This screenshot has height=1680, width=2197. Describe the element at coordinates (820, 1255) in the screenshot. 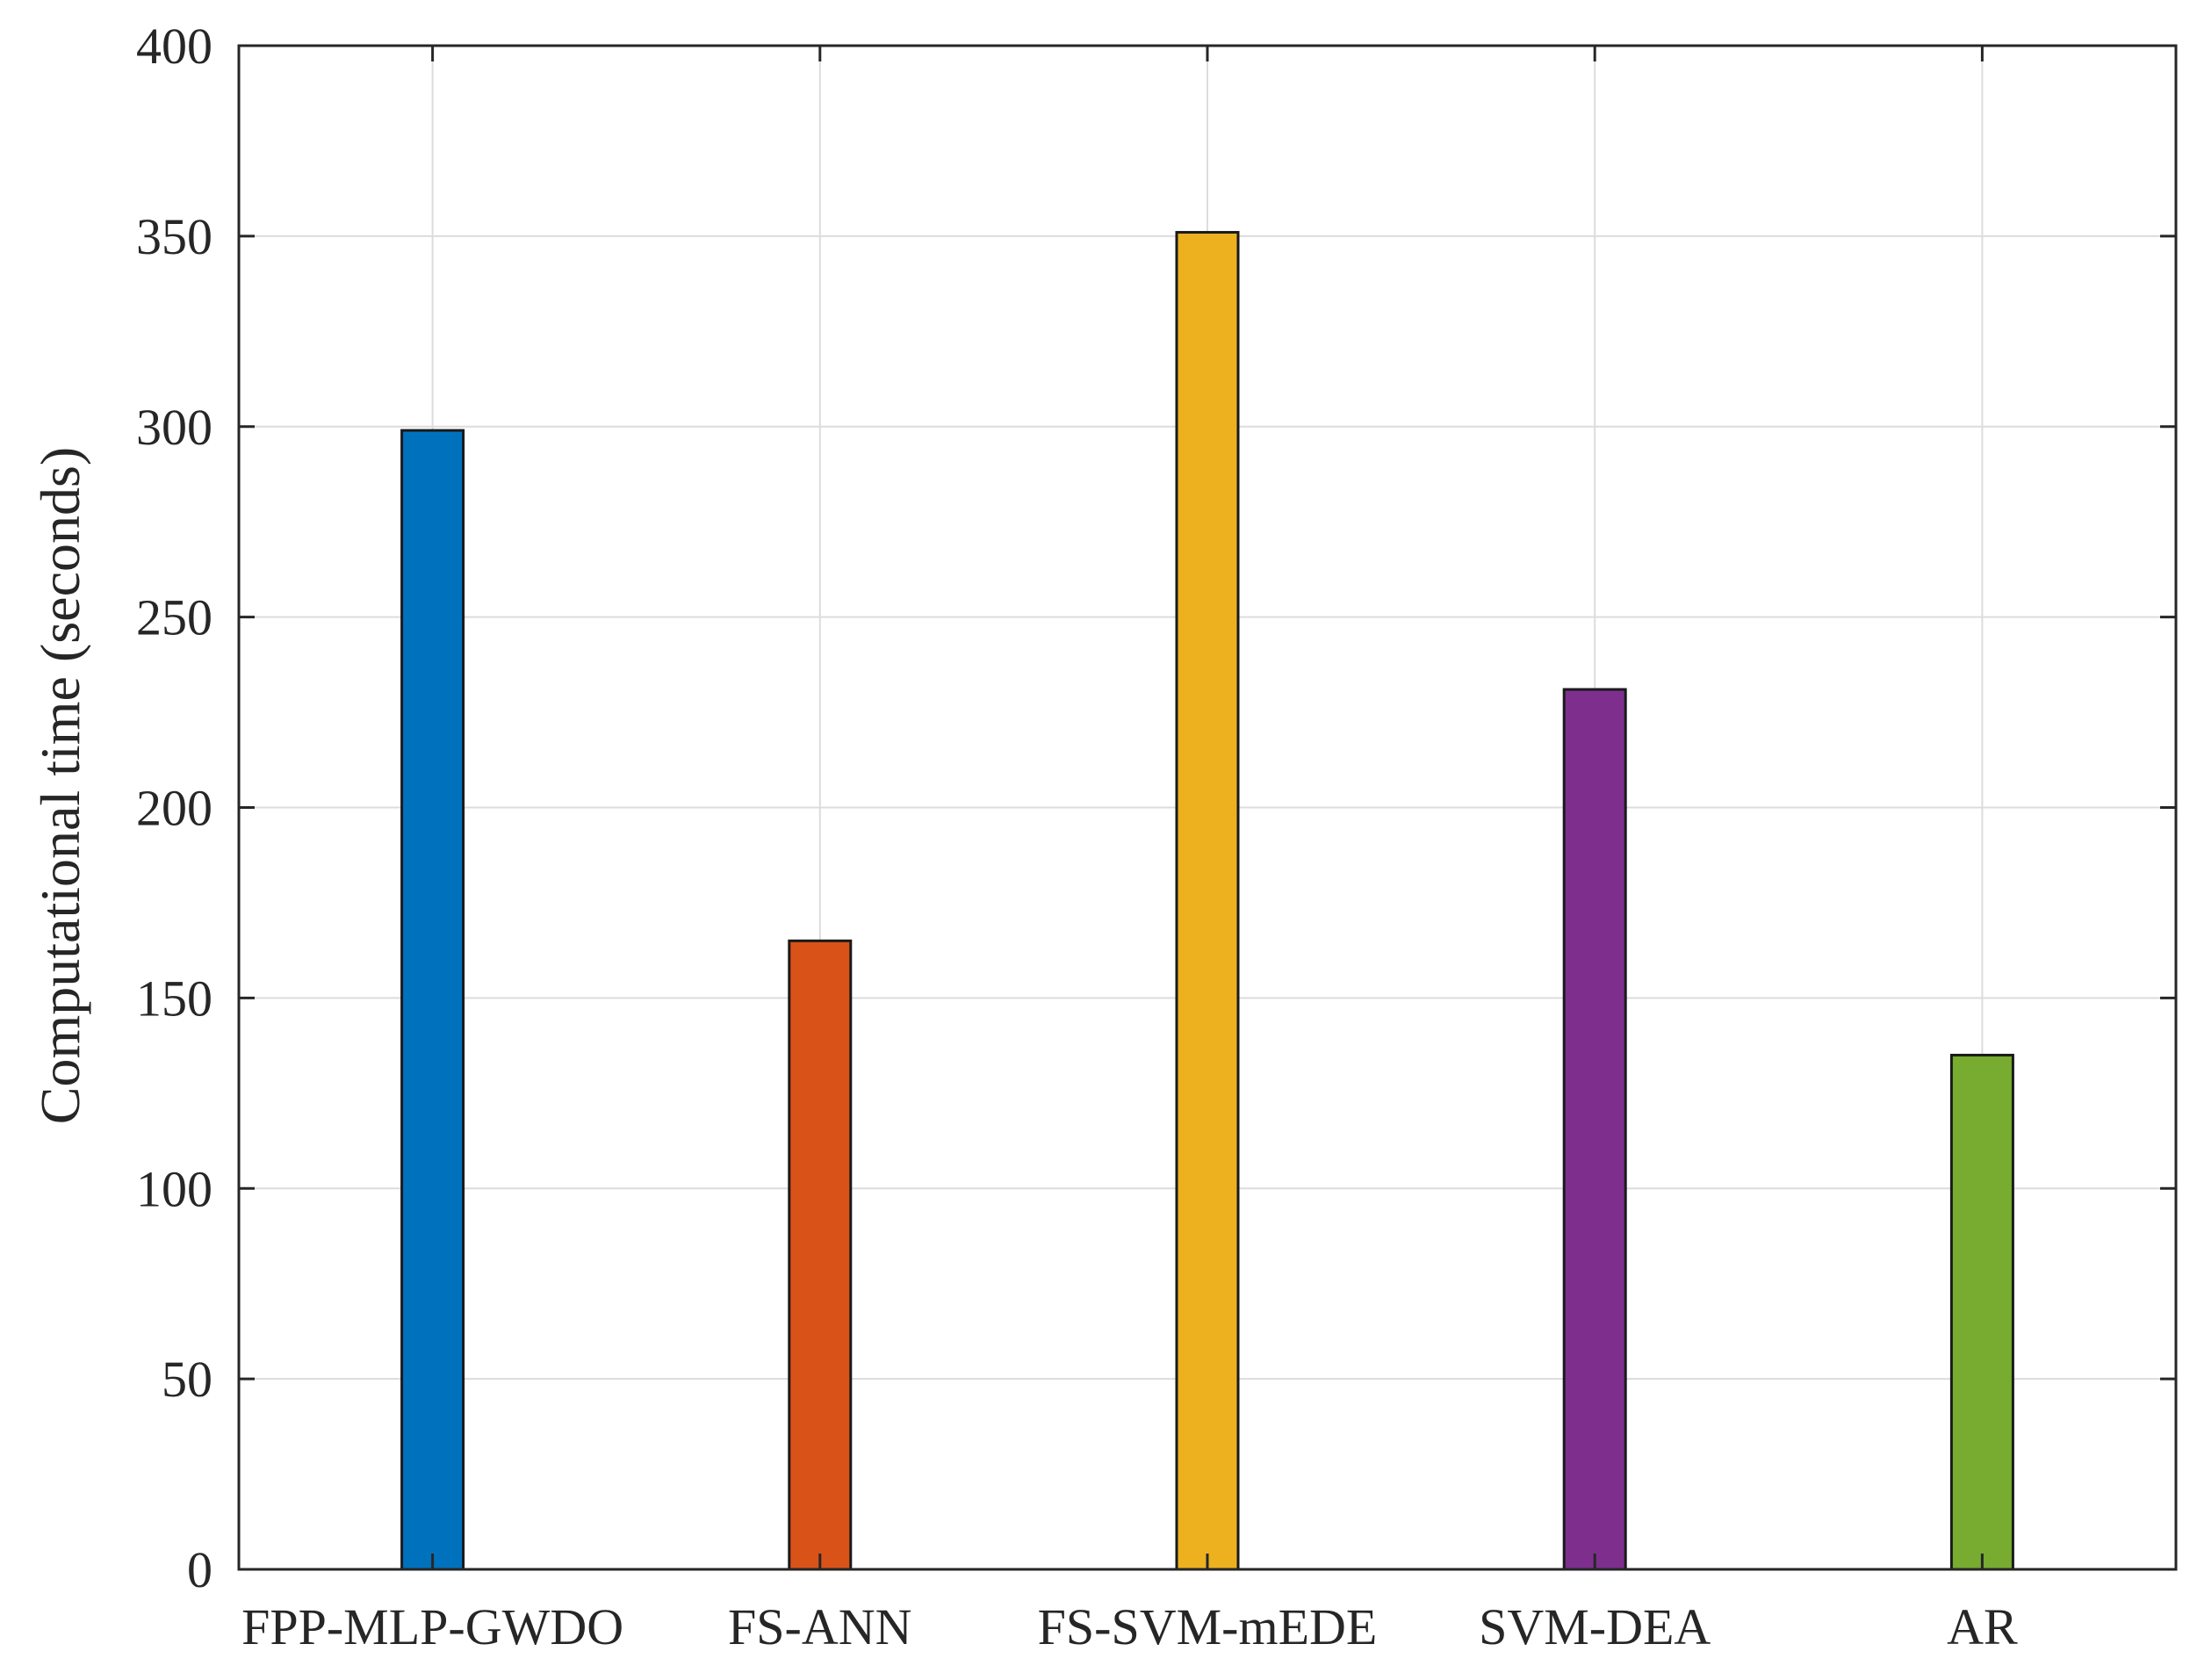

I see `bar-fs-ann` at that location.